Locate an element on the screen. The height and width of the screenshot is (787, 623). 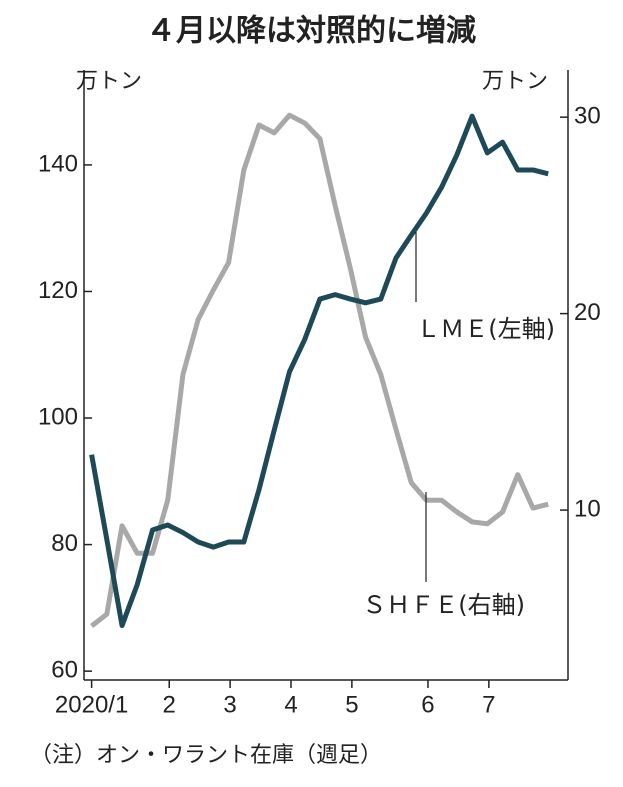
y2-axis-label: 万トン is located at coordinates (515, 81).